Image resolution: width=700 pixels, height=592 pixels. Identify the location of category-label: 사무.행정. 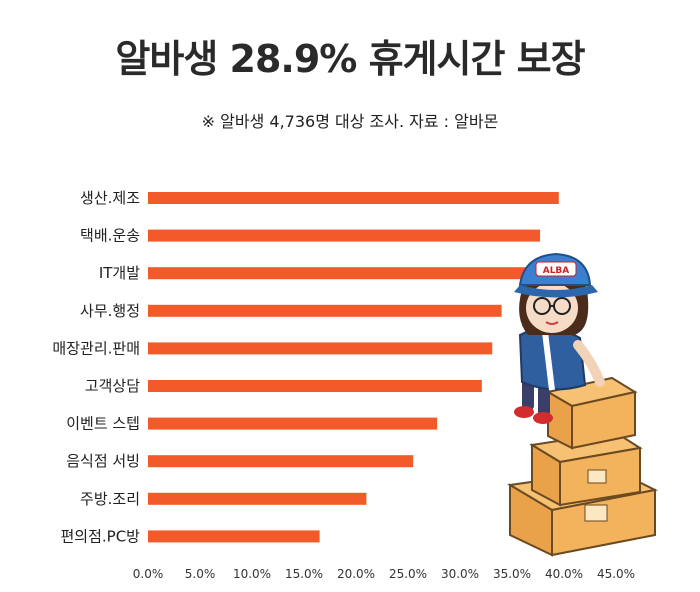
(110, 311).